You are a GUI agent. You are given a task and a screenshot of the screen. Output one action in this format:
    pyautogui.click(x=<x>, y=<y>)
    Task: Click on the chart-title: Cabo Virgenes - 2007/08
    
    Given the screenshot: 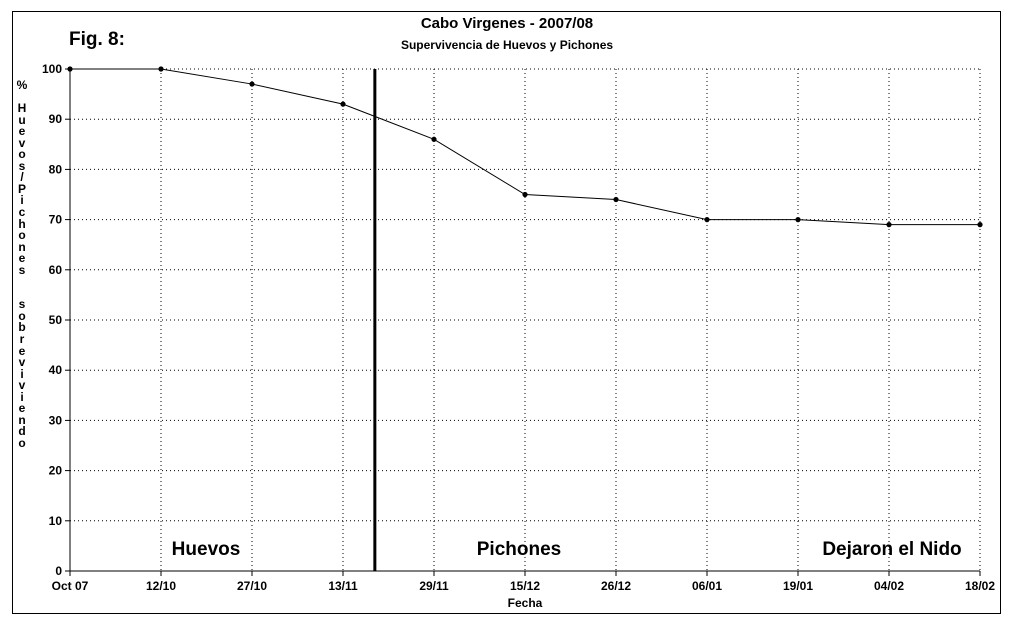 What is the action you would take?
    pyautogui.click(x=507, y=23)
    